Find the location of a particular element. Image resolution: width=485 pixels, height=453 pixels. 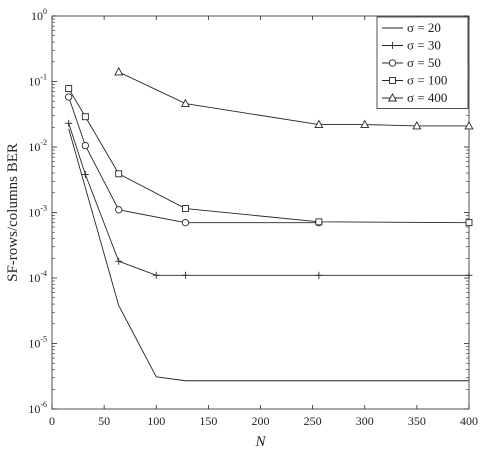

legend-label: σ = 30 is located at coordinates (424, 45).